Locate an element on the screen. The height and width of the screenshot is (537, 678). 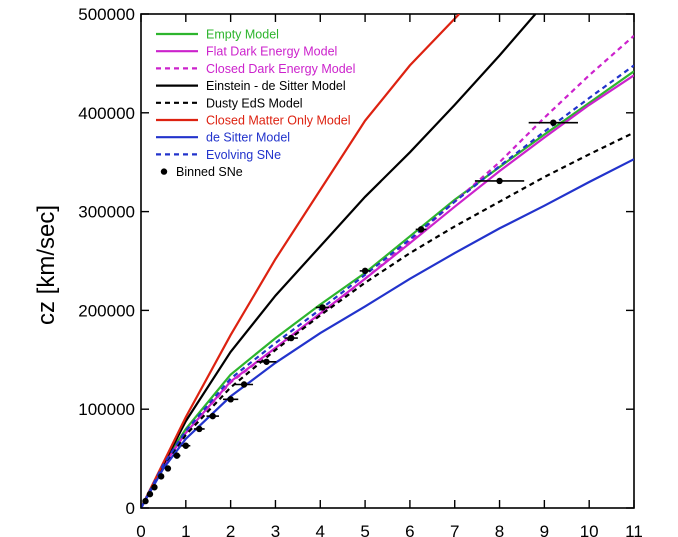
legend-label-2: Closed Dark Energy Model is located at coordinates (280, 69).